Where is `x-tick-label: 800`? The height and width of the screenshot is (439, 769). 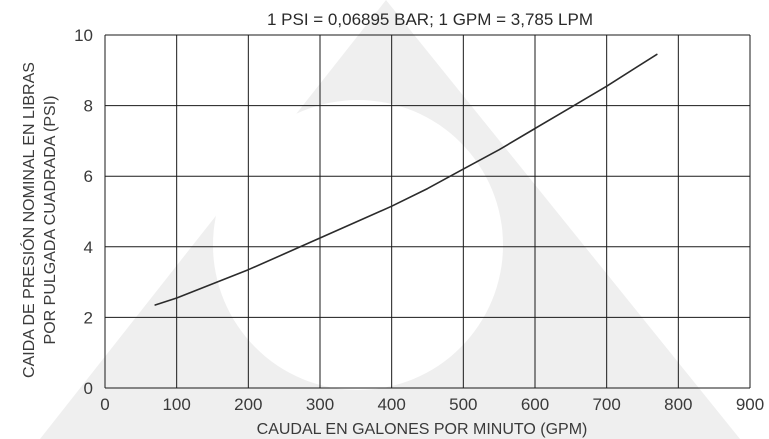 x-tick-label: 800 is located at coordinates (678, 404).